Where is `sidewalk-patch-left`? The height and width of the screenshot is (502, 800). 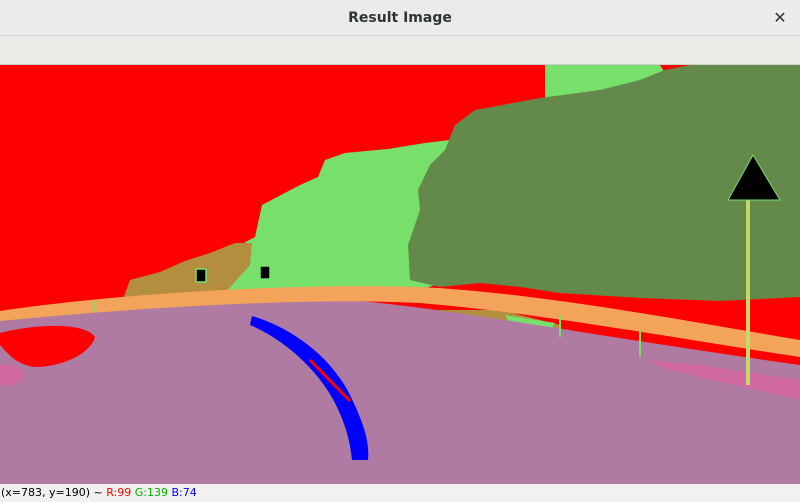
sidewalk-patch-left is located at coordinates (47, 346).